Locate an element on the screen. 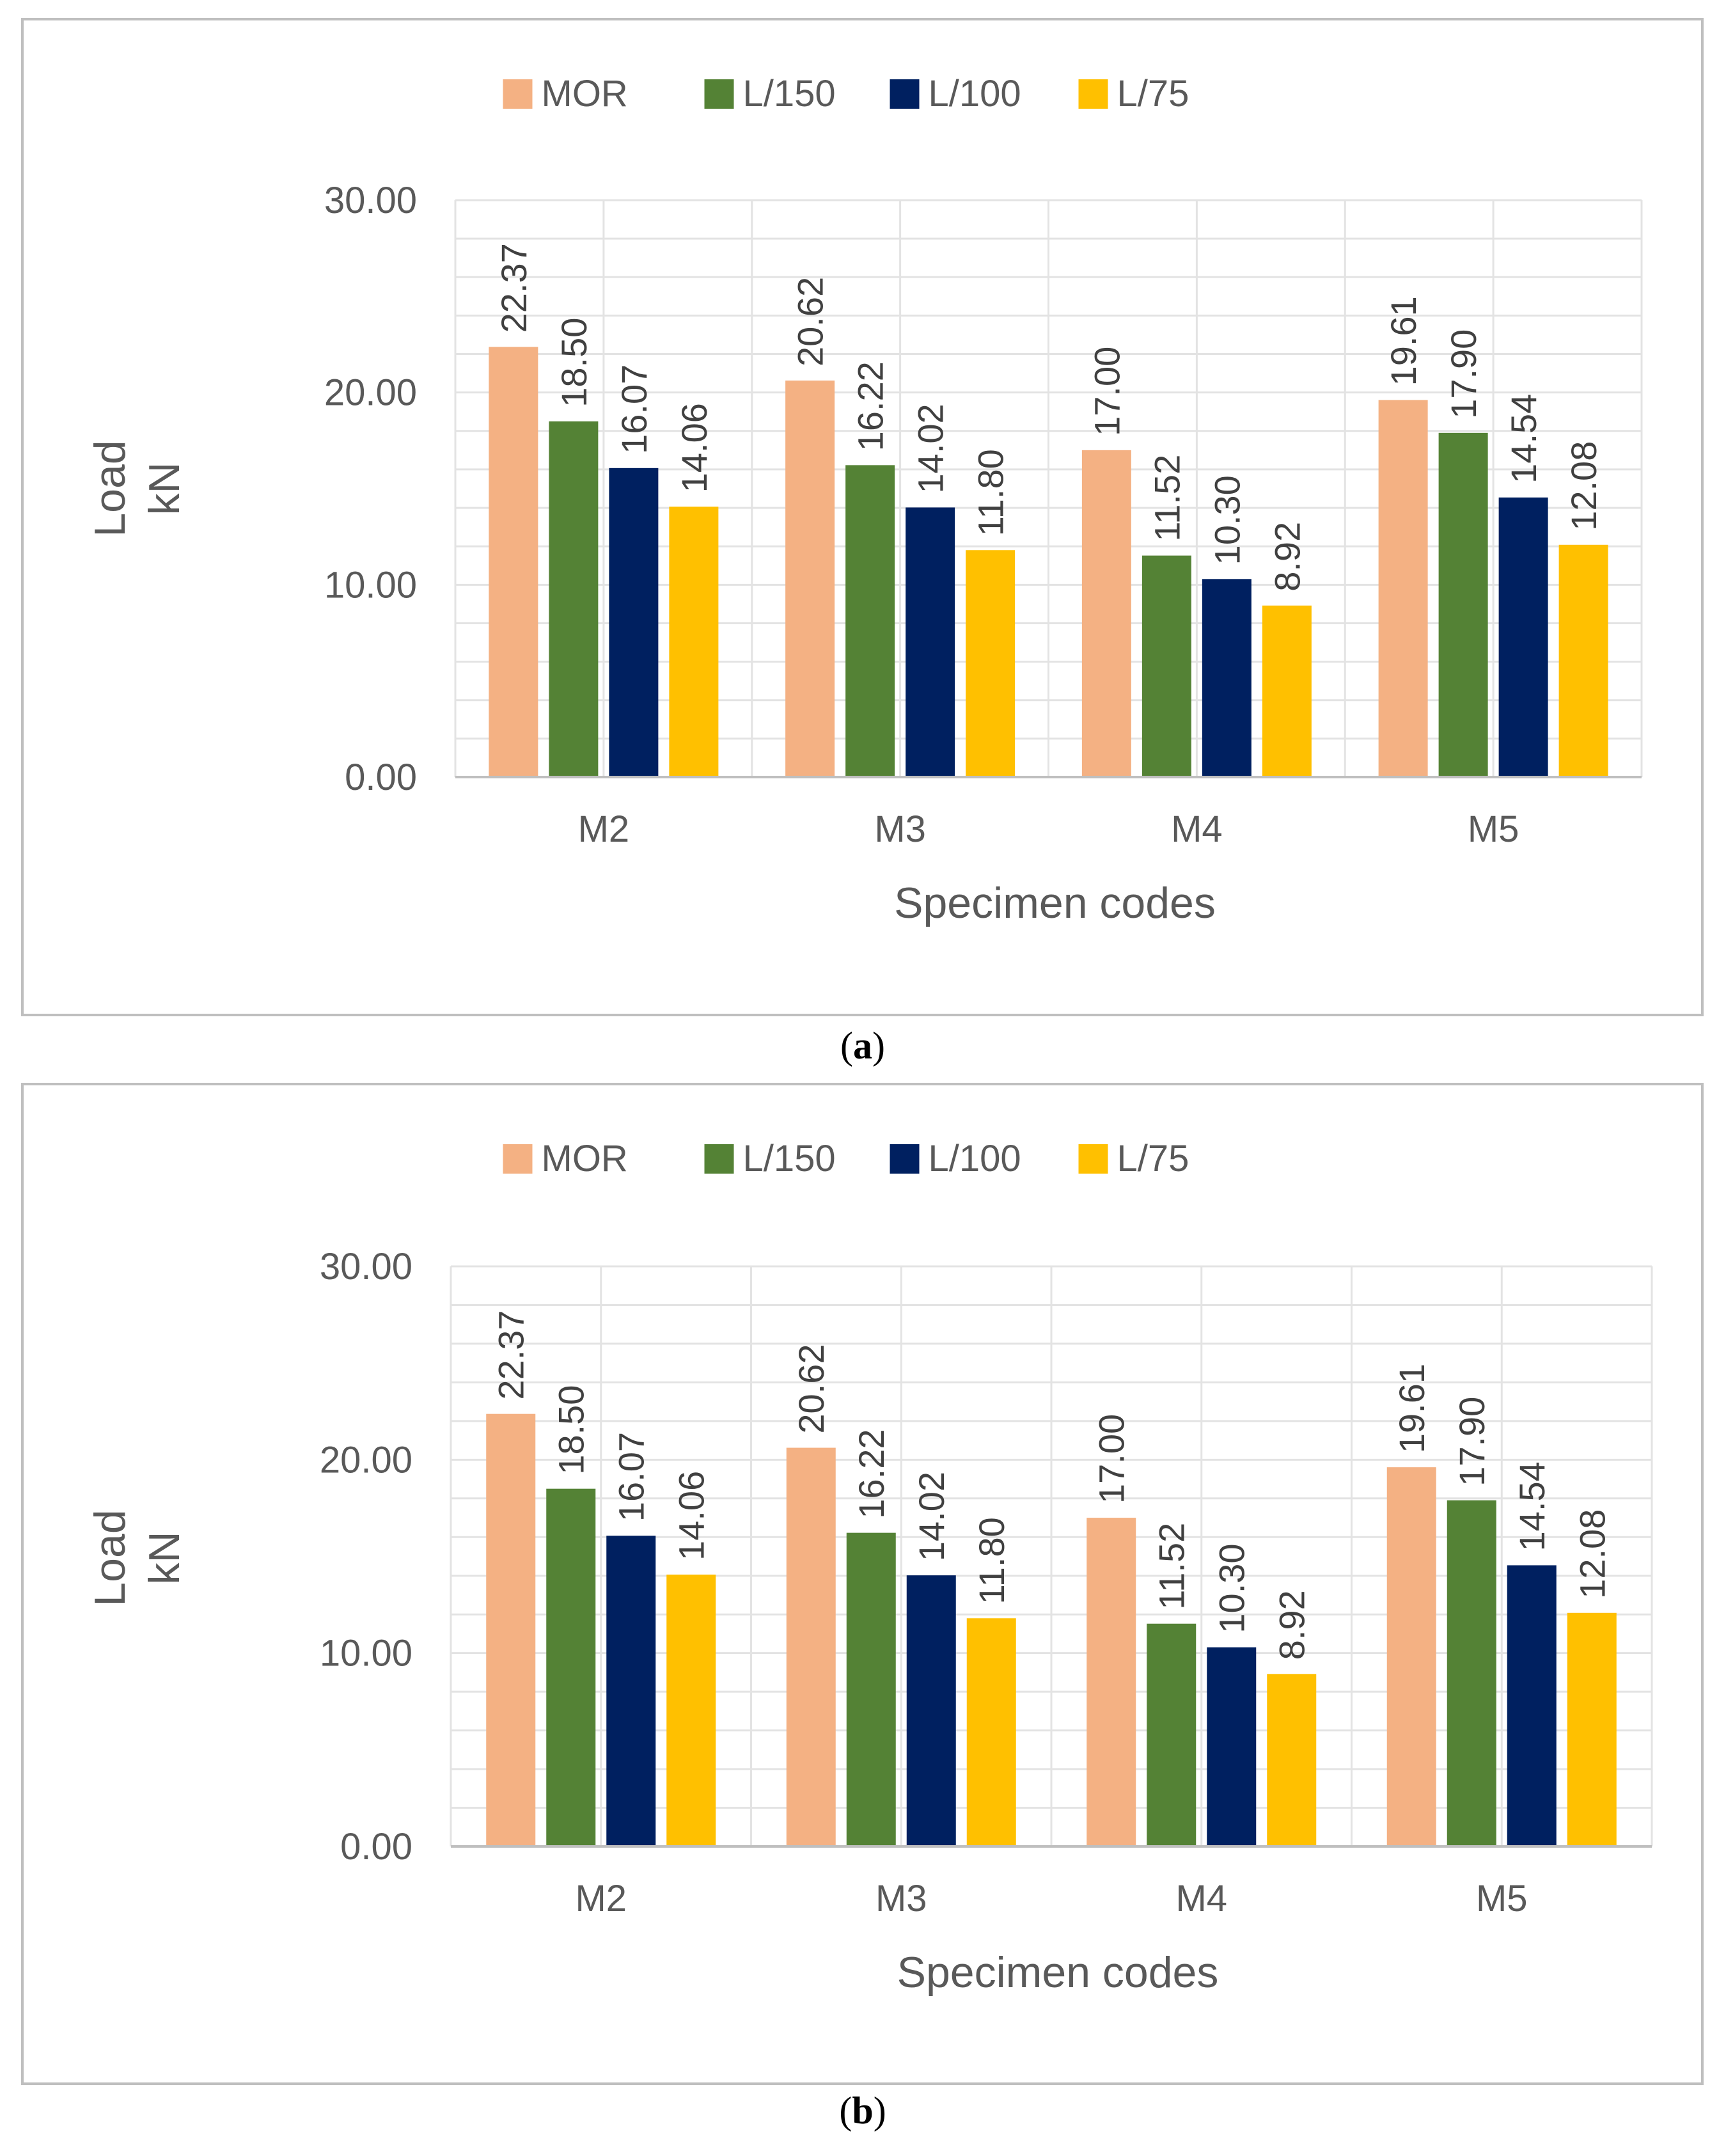 Image resolution: width=1726 pixels, height=2156 pixels. legend-item-l-100: L/100 is located at coordinates (956, 1158).